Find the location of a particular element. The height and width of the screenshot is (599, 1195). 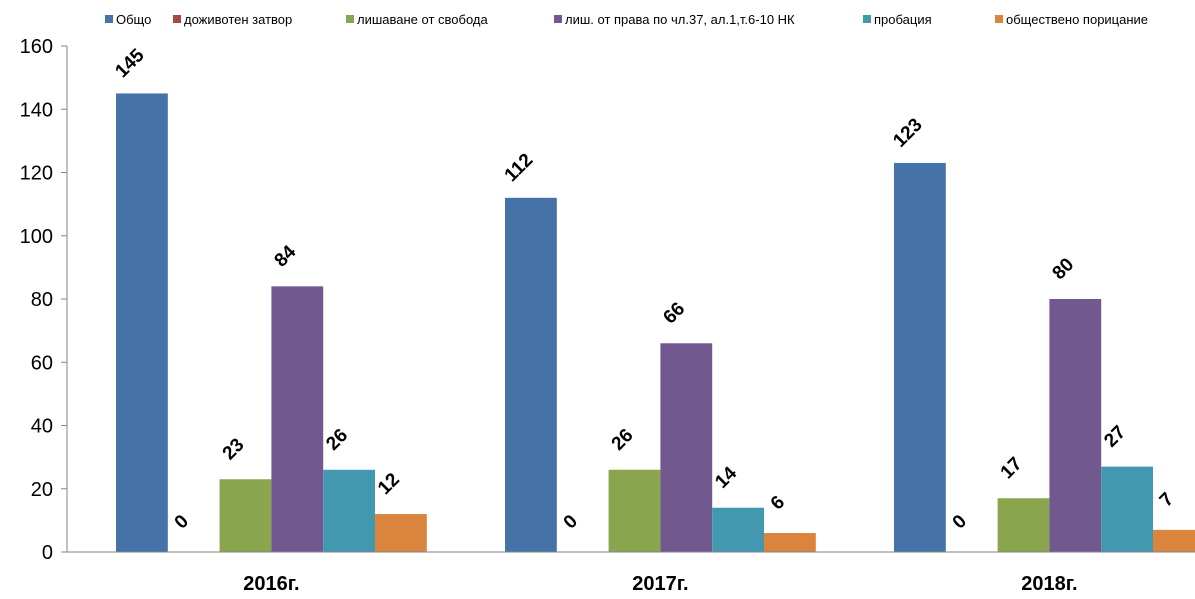

data-label: 23 is located at coordinates (234, 449).